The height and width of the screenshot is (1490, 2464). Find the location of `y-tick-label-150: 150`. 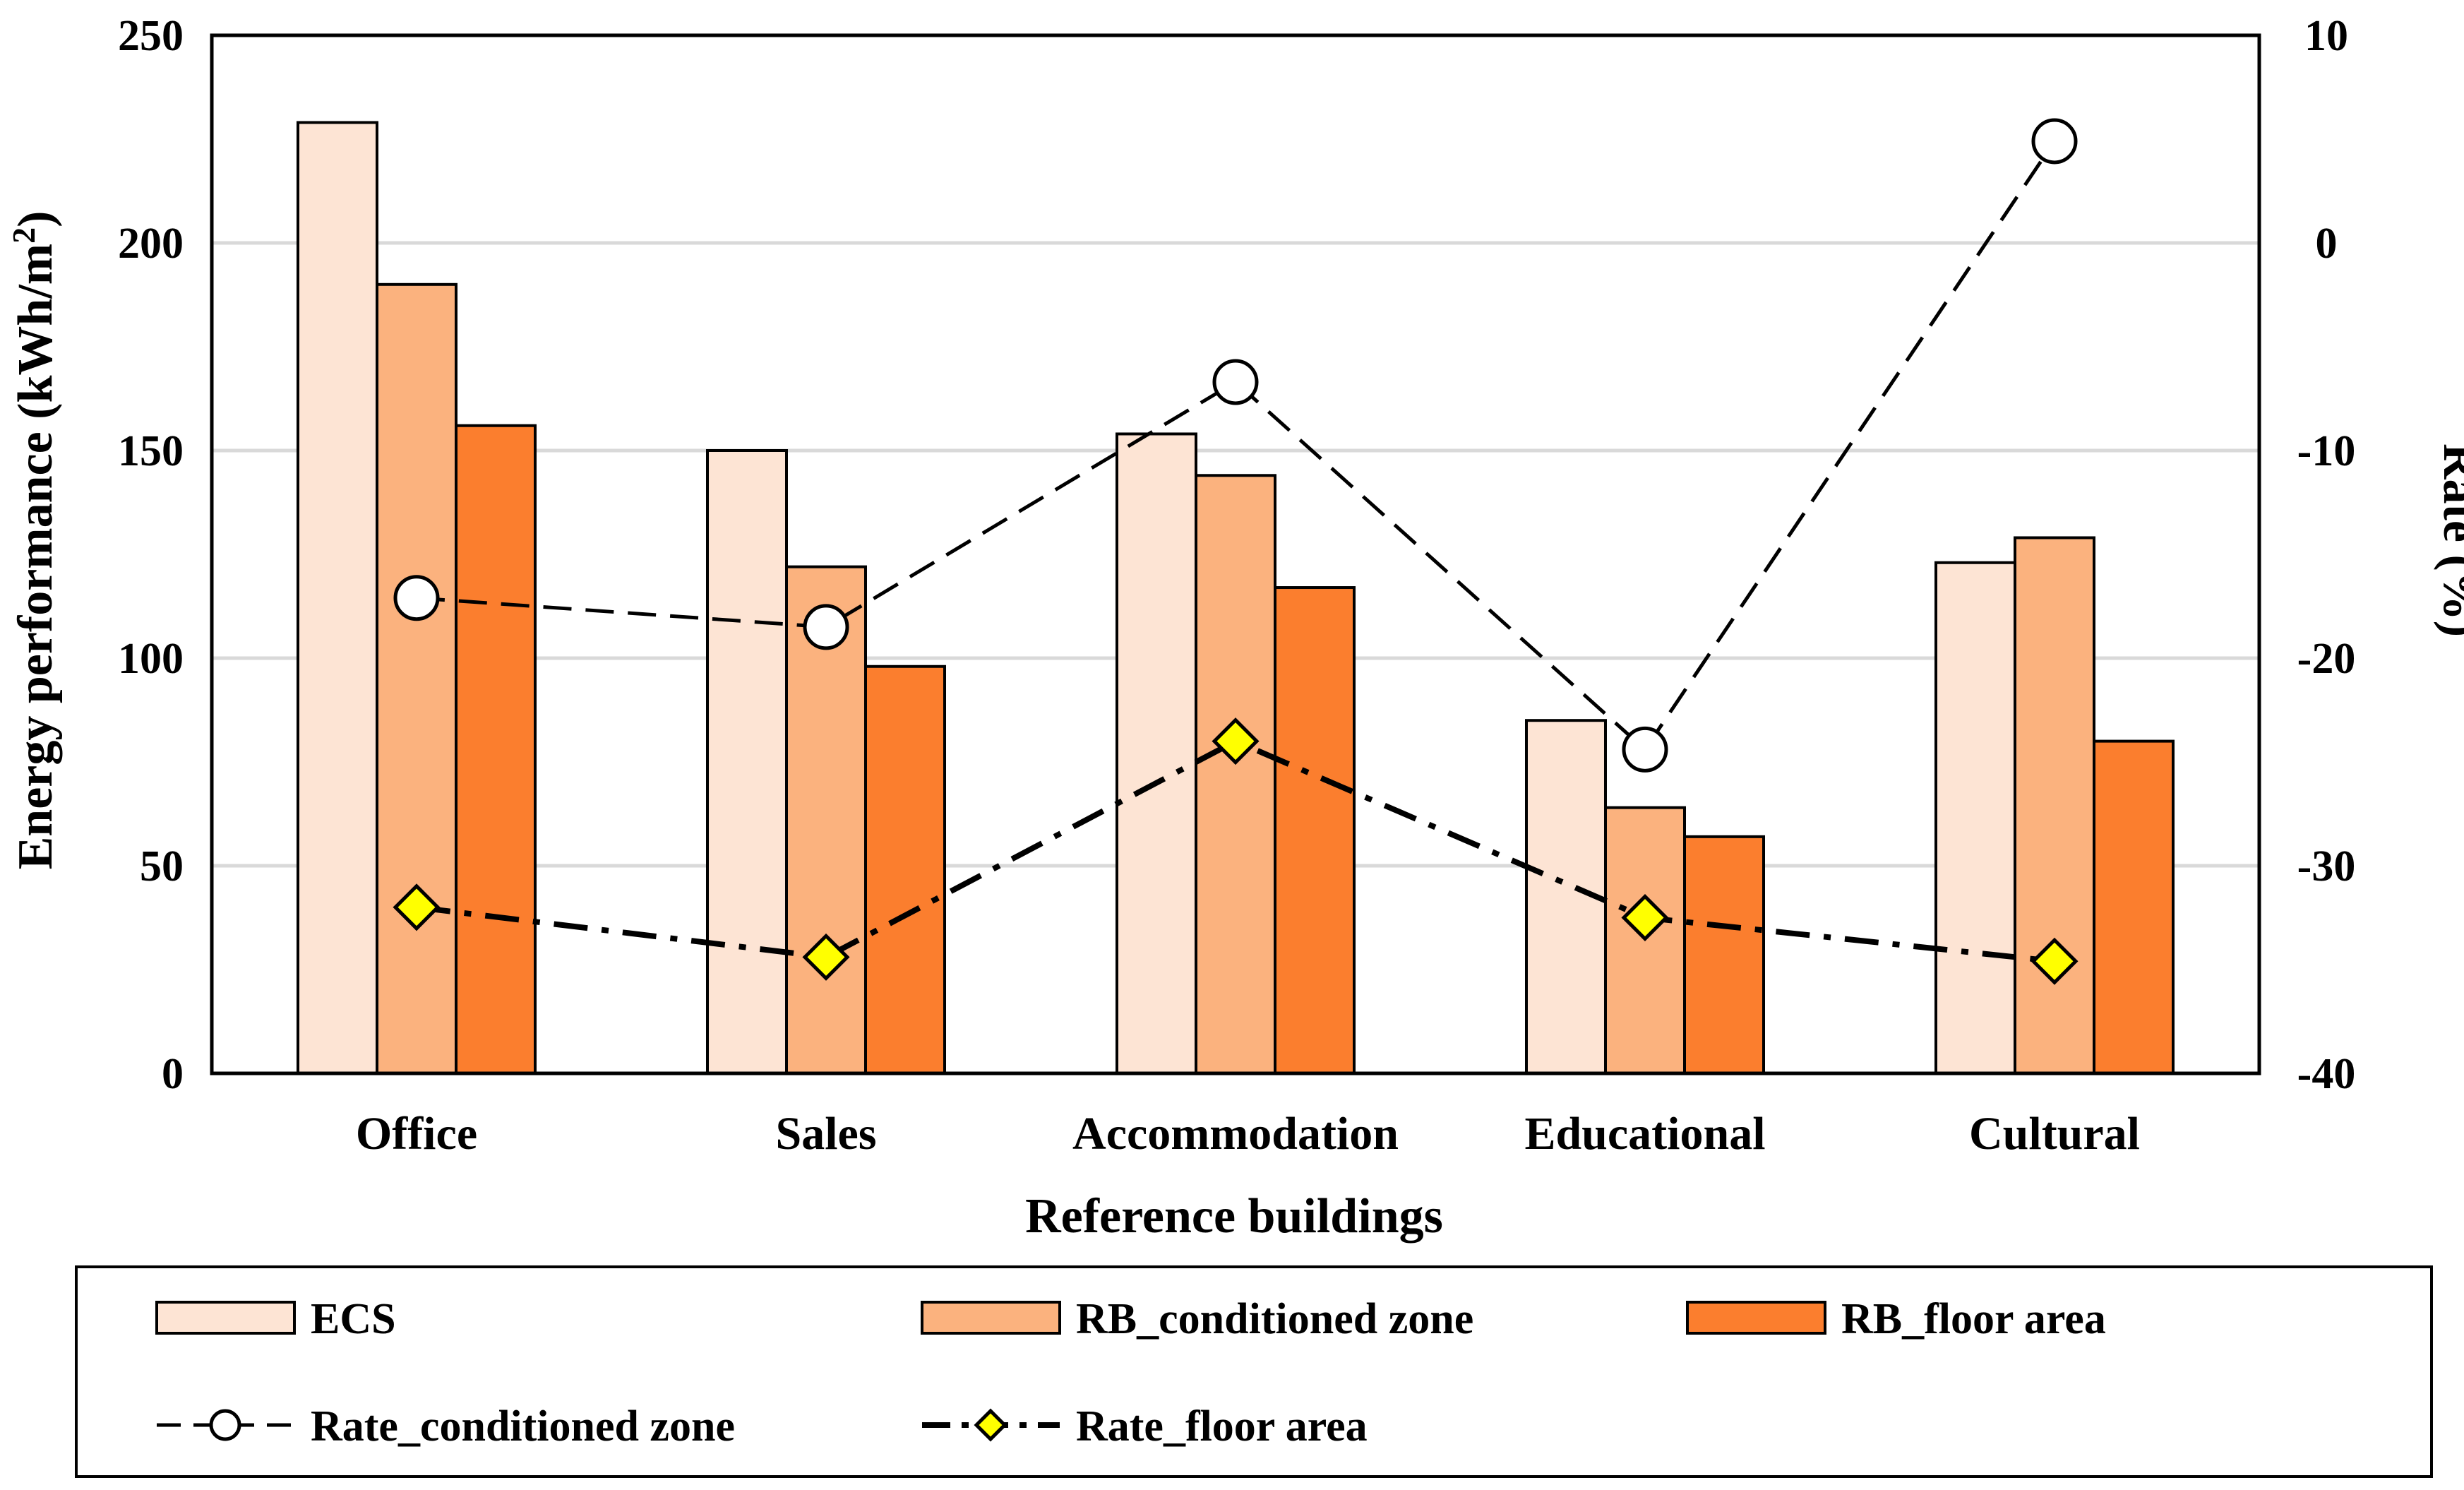

y-tick-label-150: 150 is located at coordinates (151, 451).